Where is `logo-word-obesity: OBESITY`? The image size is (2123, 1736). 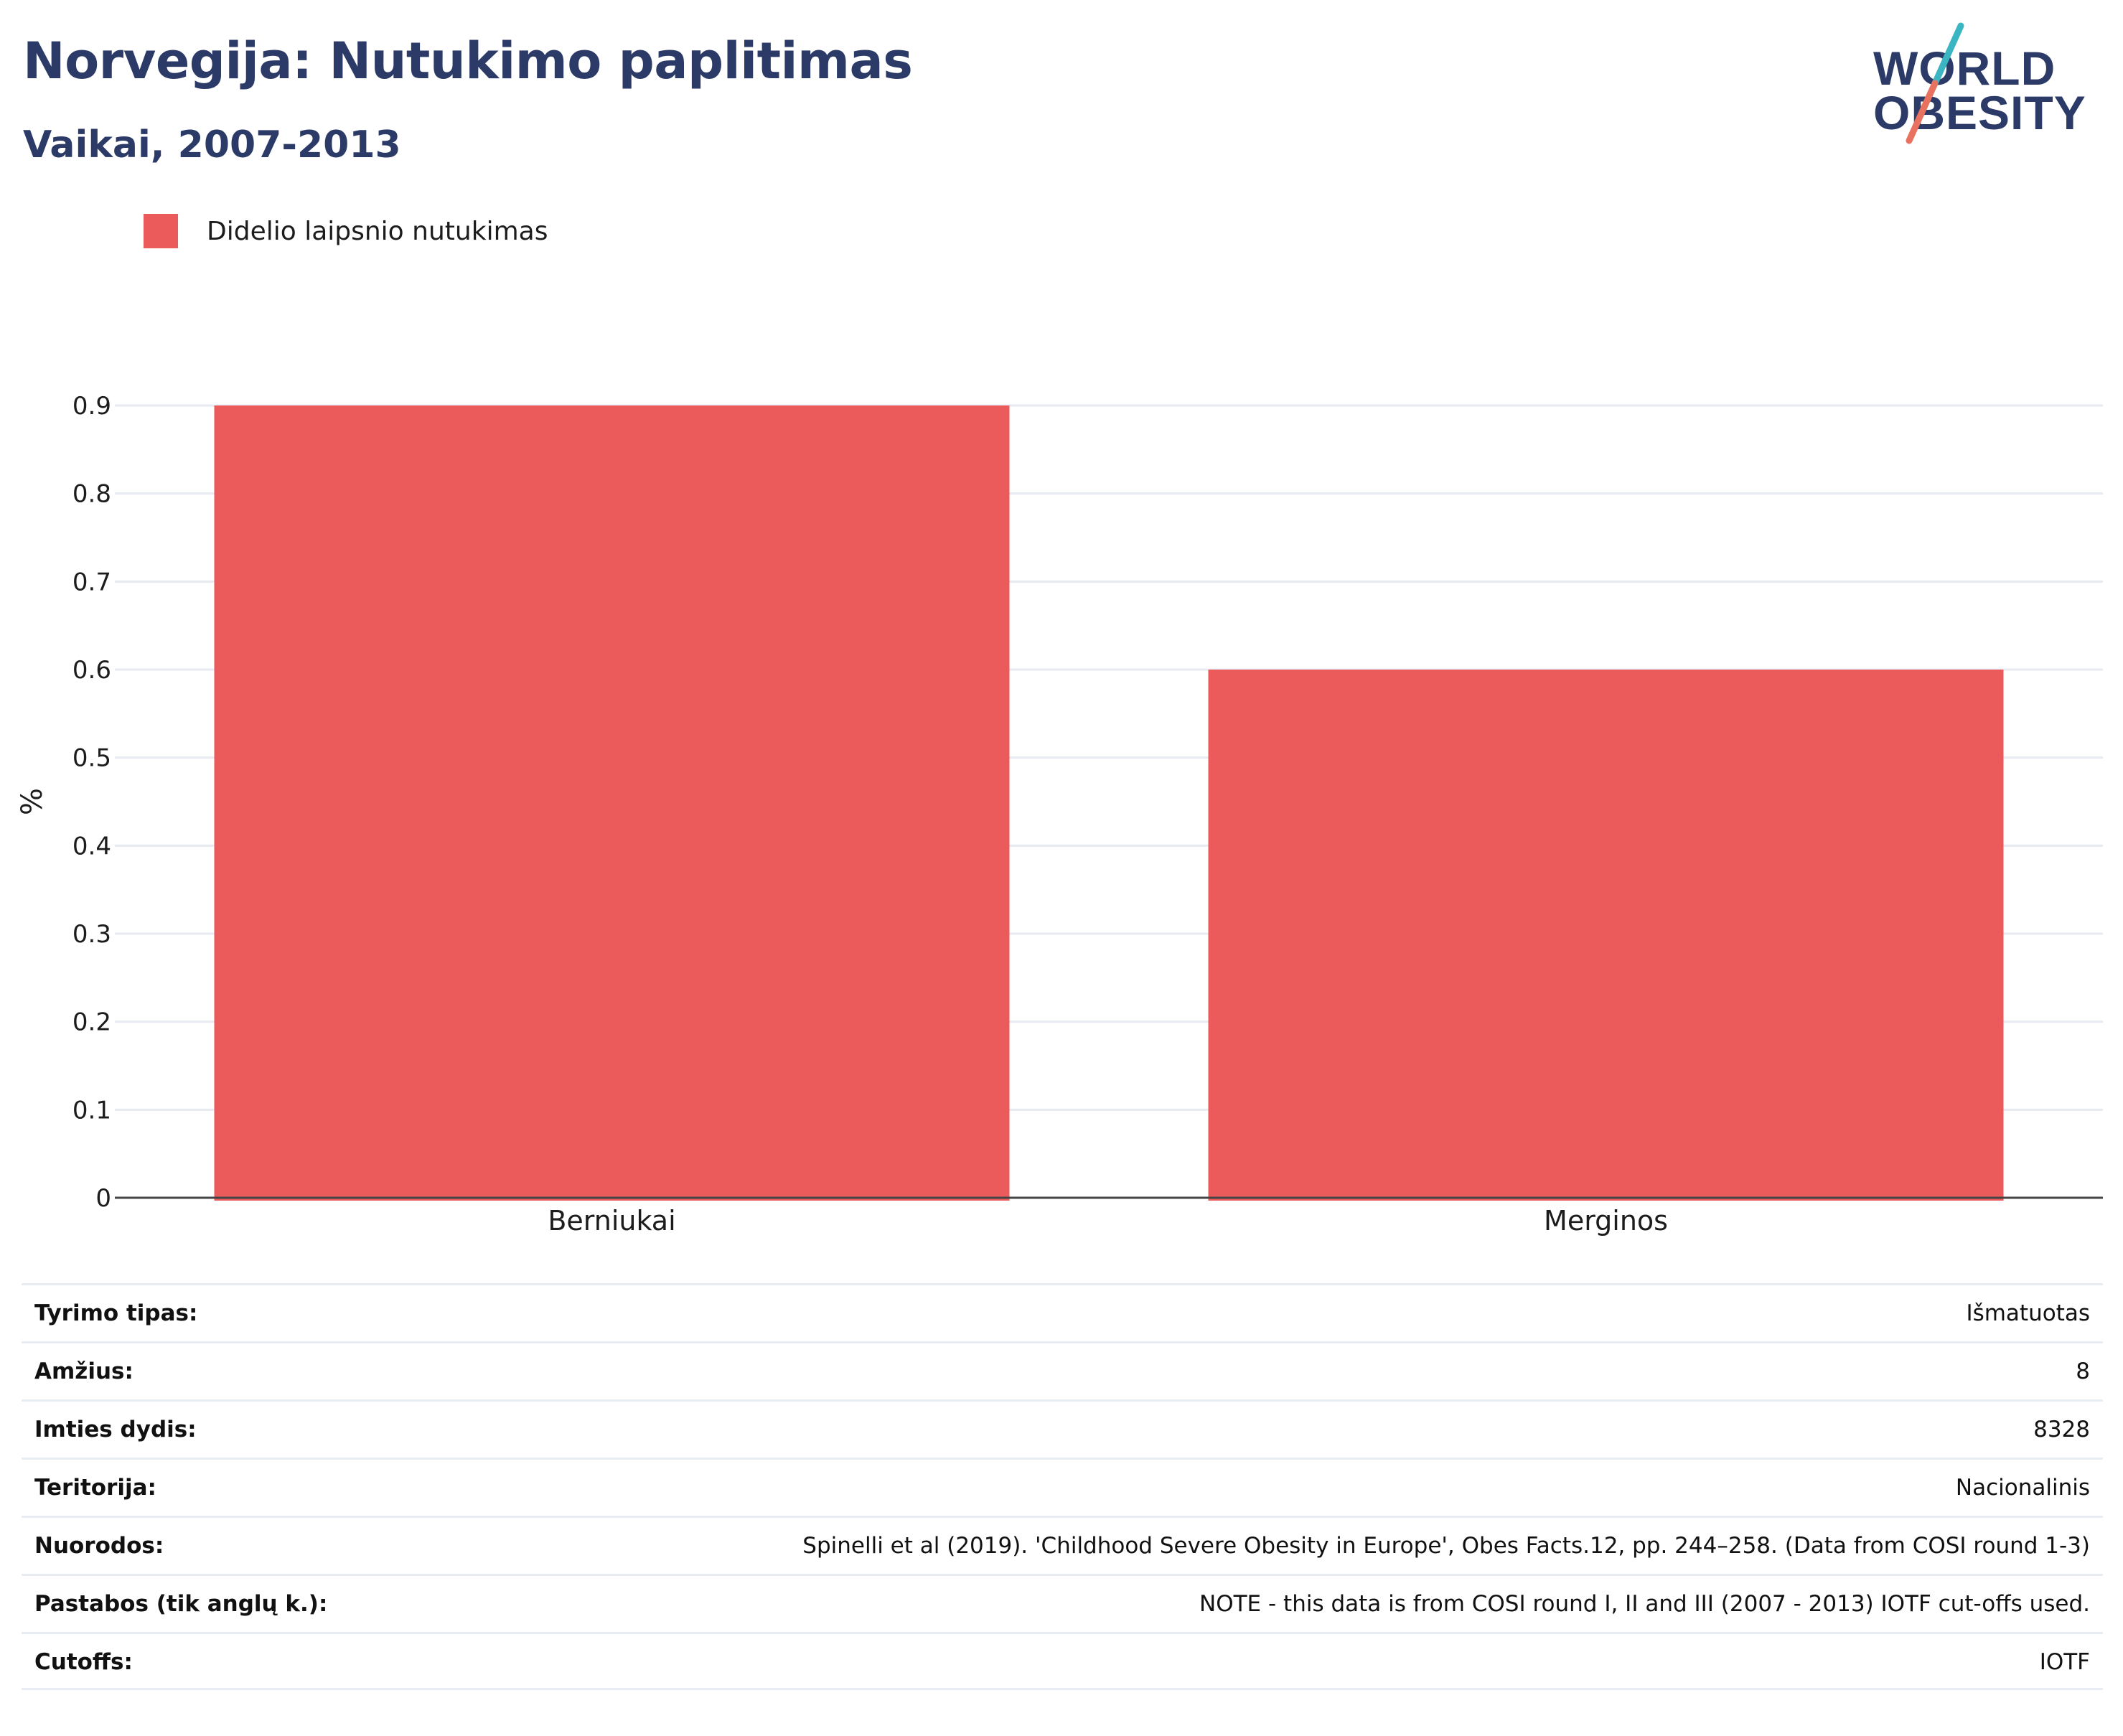
logo-word-obesity: OBESITY is located at coordinates (1979, 112).